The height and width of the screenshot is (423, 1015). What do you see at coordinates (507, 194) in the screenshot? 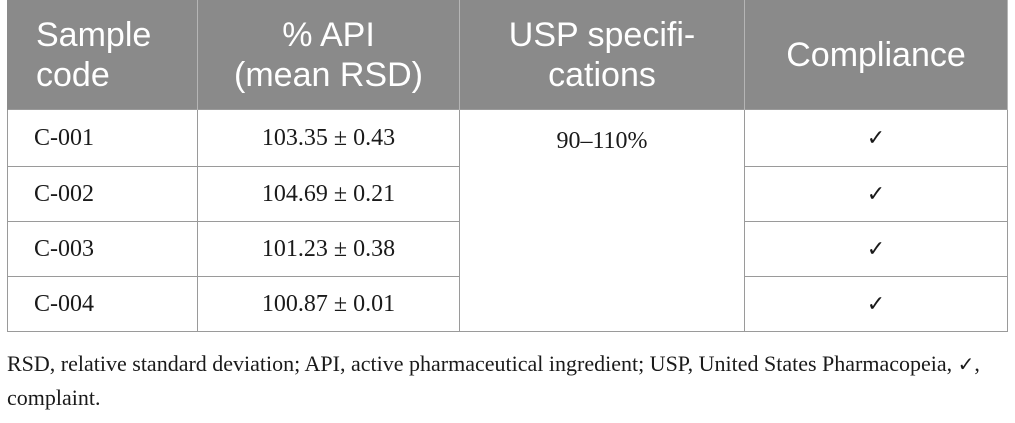
I see `table-row: C-002 104.69 ± 0.21 ✓` at bounding box center [507, 194].